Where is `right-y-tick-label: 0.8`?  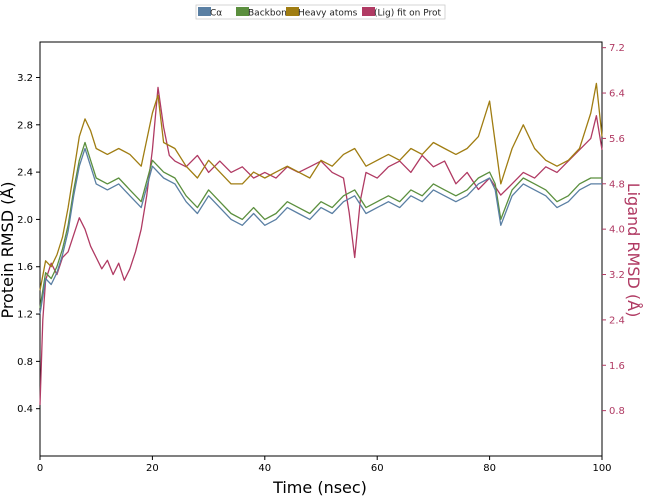
right-y-tick-label: 0.8 is located at coordinates (617, 411).